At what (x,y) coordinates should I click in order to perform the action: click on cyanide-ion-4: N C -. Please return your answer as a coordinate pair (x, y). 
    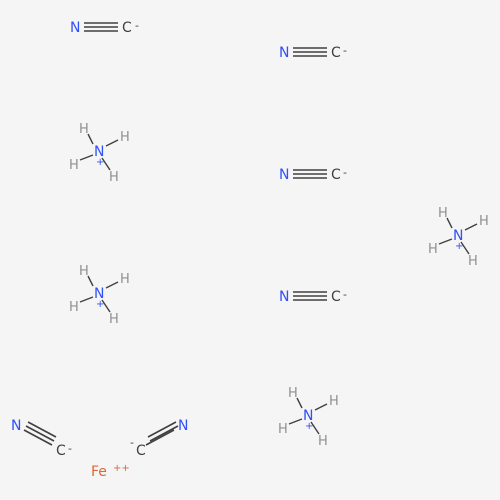
    Looking at the image, I should click on (313, 296).